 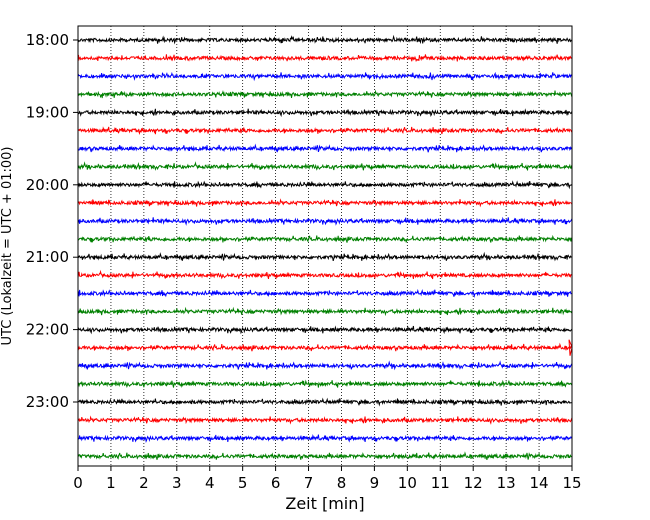 What do you see at coordinates (210, 483) in the screenshot?
I see `x-tick-label: 4` at bounding box center [210, 483].